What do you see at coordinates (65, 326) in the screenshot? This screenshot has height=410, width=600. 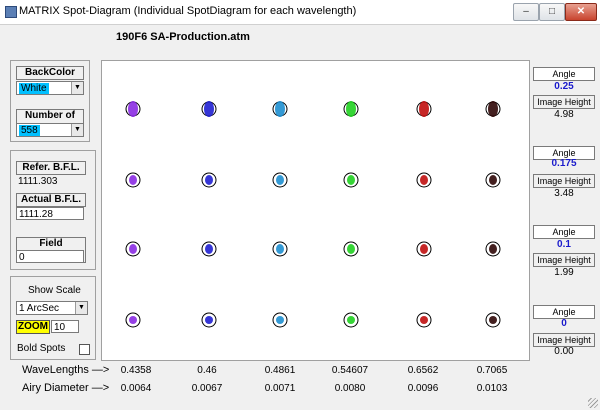 I see `zoom-input: 10` at bounding box center [65, 326].